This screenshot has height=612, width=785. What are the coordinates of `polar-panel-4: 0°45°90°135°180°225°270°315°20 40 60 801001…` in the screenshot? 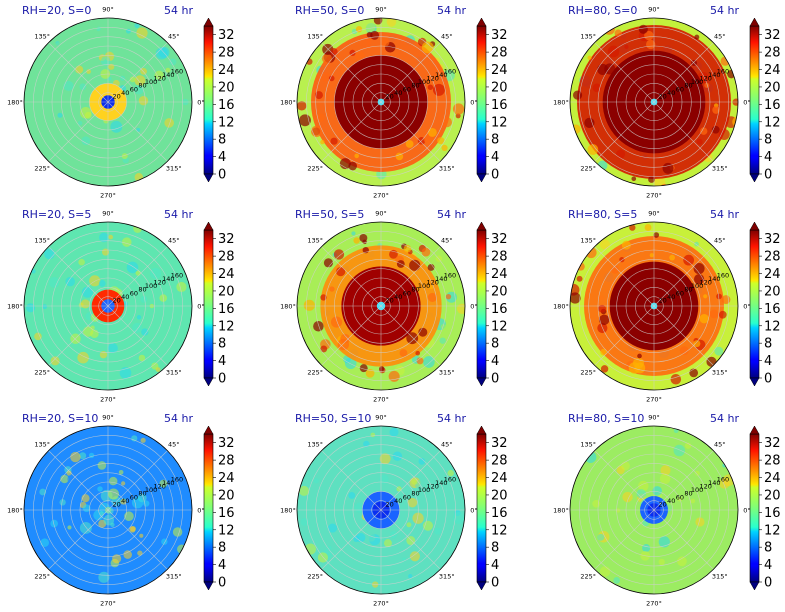 It's located at (120, 306).